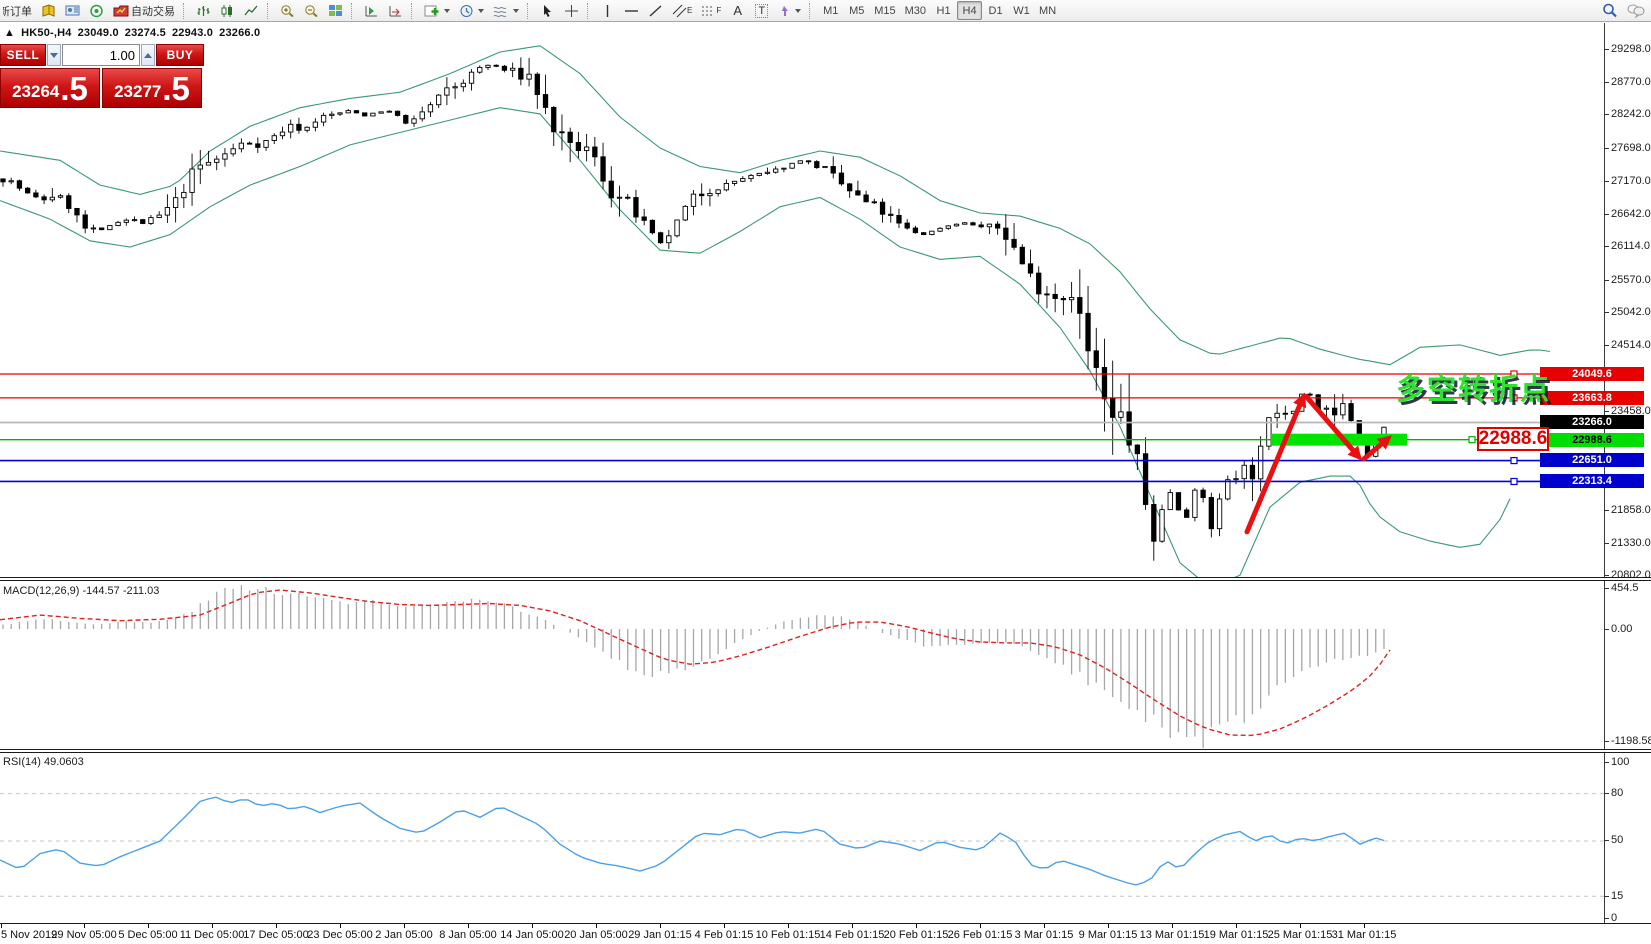  Describe the element at coordinates (1592, 374) in the screenshot. I see `price-level-label: 24049.6` at that location.